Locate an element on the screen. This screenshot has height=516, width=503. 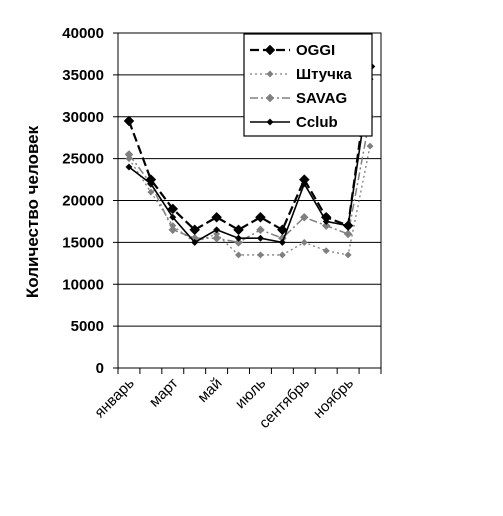
y-axis-tick-labels: 0 5000 10000 15000 20000 25000 30000 35000 40000 is located at coordinates (83, 201).